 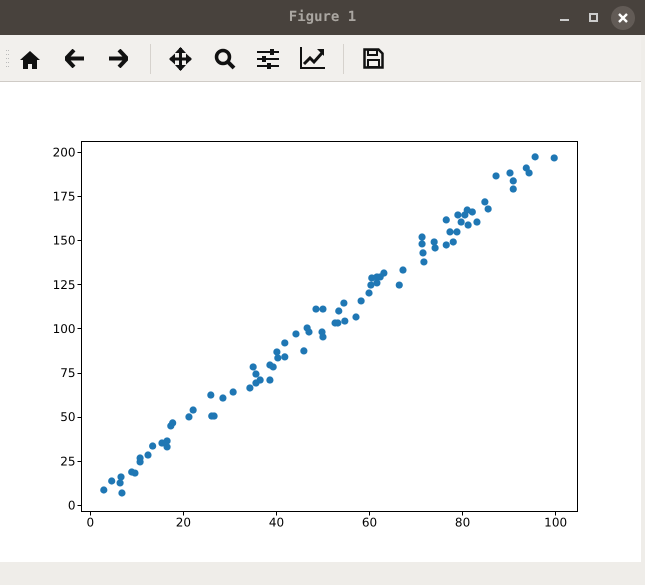 I want to click on y-tick-label: 0, so click(x=72, y=505).